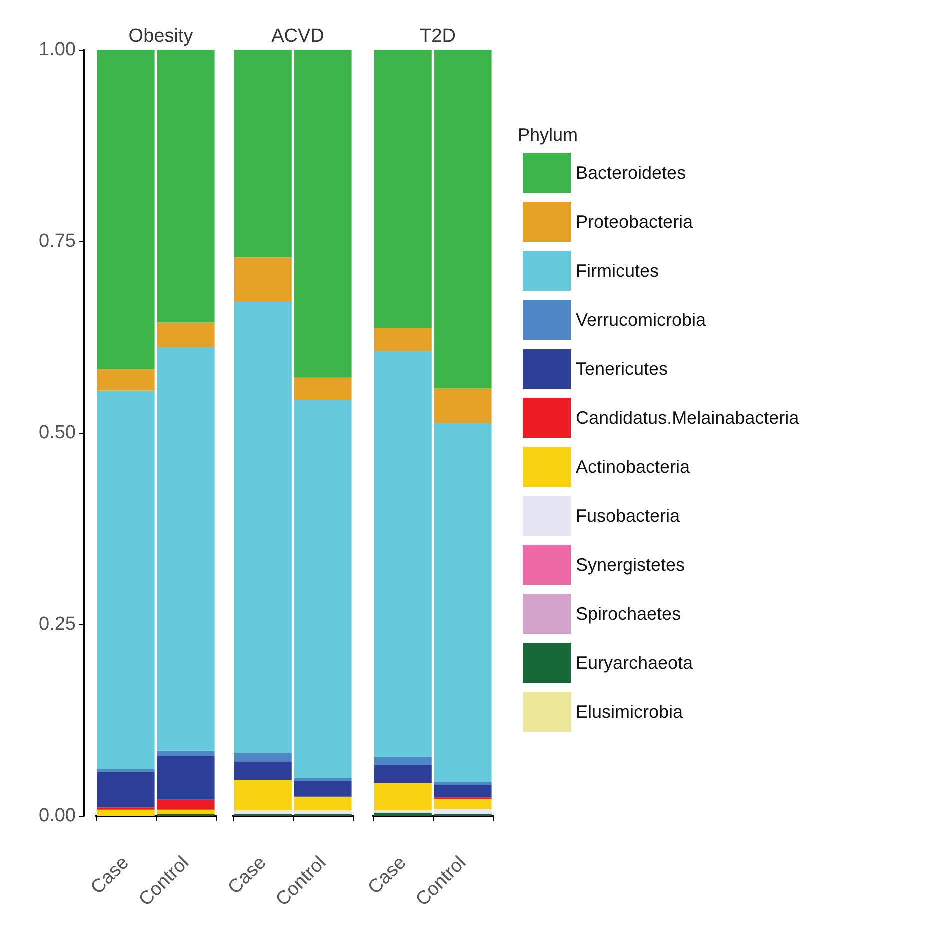 The image size is (937, 941). I want to click on legend-label: Candidatus.Melainabacteria, so click(688, 418).